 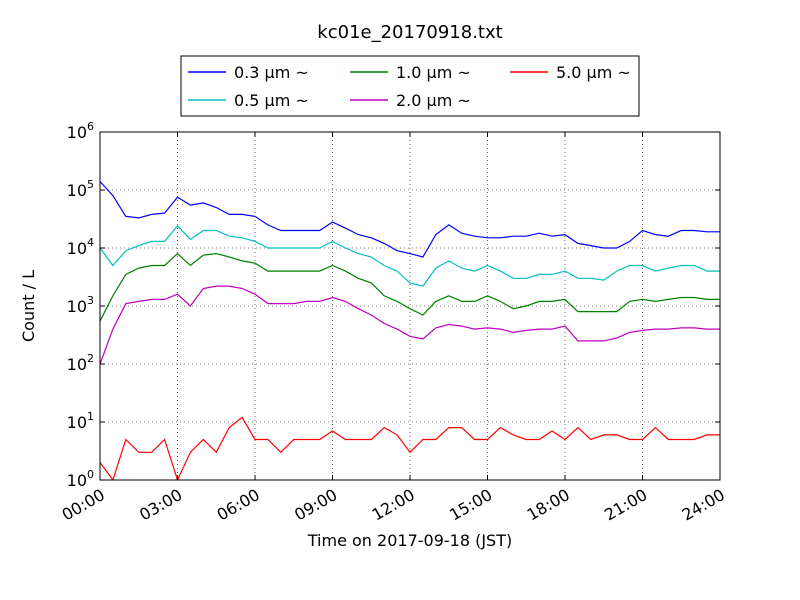 I want to click on legend: 0.3 μm ~ 0.5 μm ~ 1.0 μm ~ 2.0 μm ~ 5.0 μm ~, so click(x=410, y=86).